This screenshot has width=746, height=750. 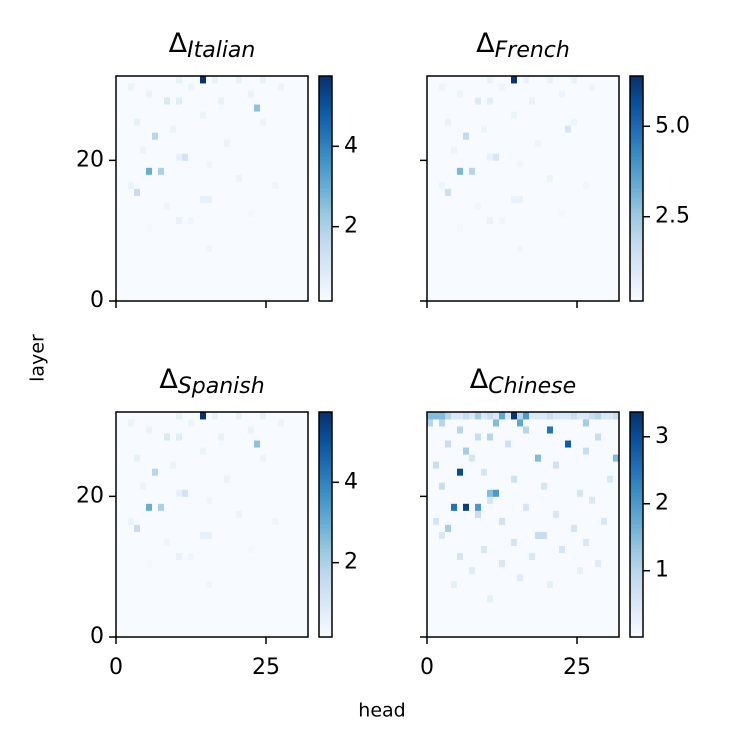 I want to click on colorbar-tick-label: 1, so click(x=662, y=570).